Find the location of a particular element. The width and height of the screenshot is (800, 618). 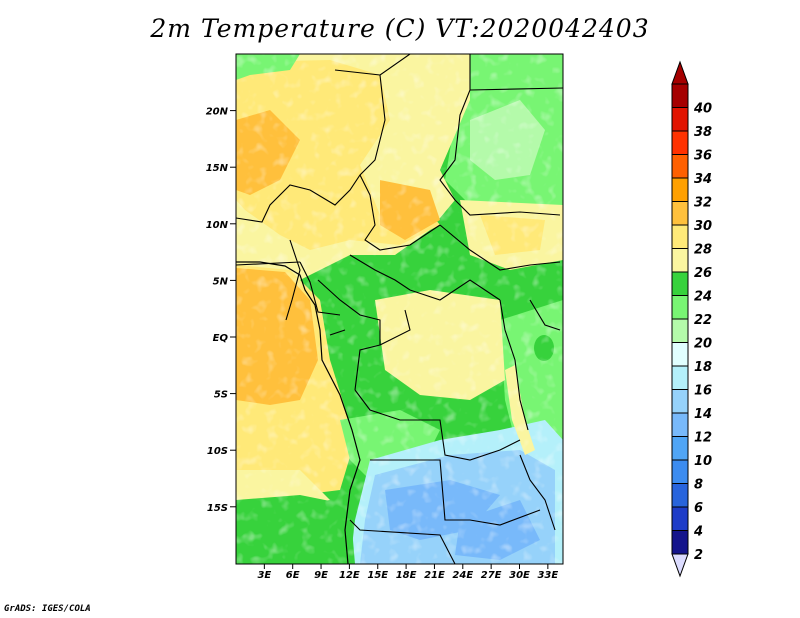

colorbar-label: 16 is located at coordinates (703, 391).